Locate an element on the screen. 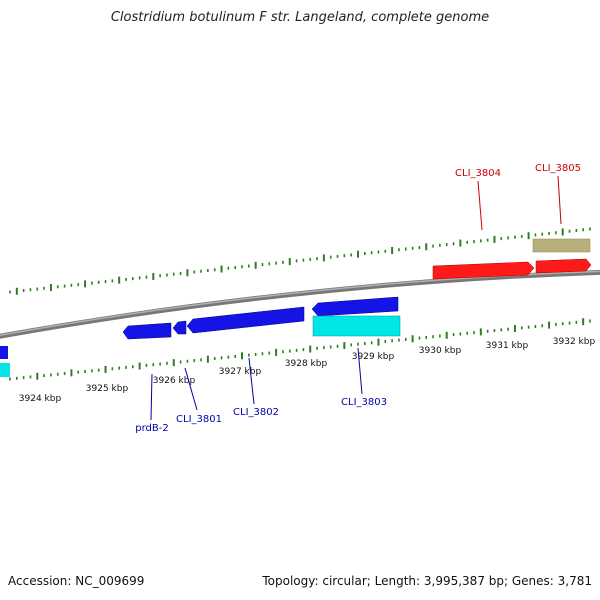 Image resolution: width=600 pixels, height=600 pixels. genome-backbone-highlight is located at coordinates (300, 303).